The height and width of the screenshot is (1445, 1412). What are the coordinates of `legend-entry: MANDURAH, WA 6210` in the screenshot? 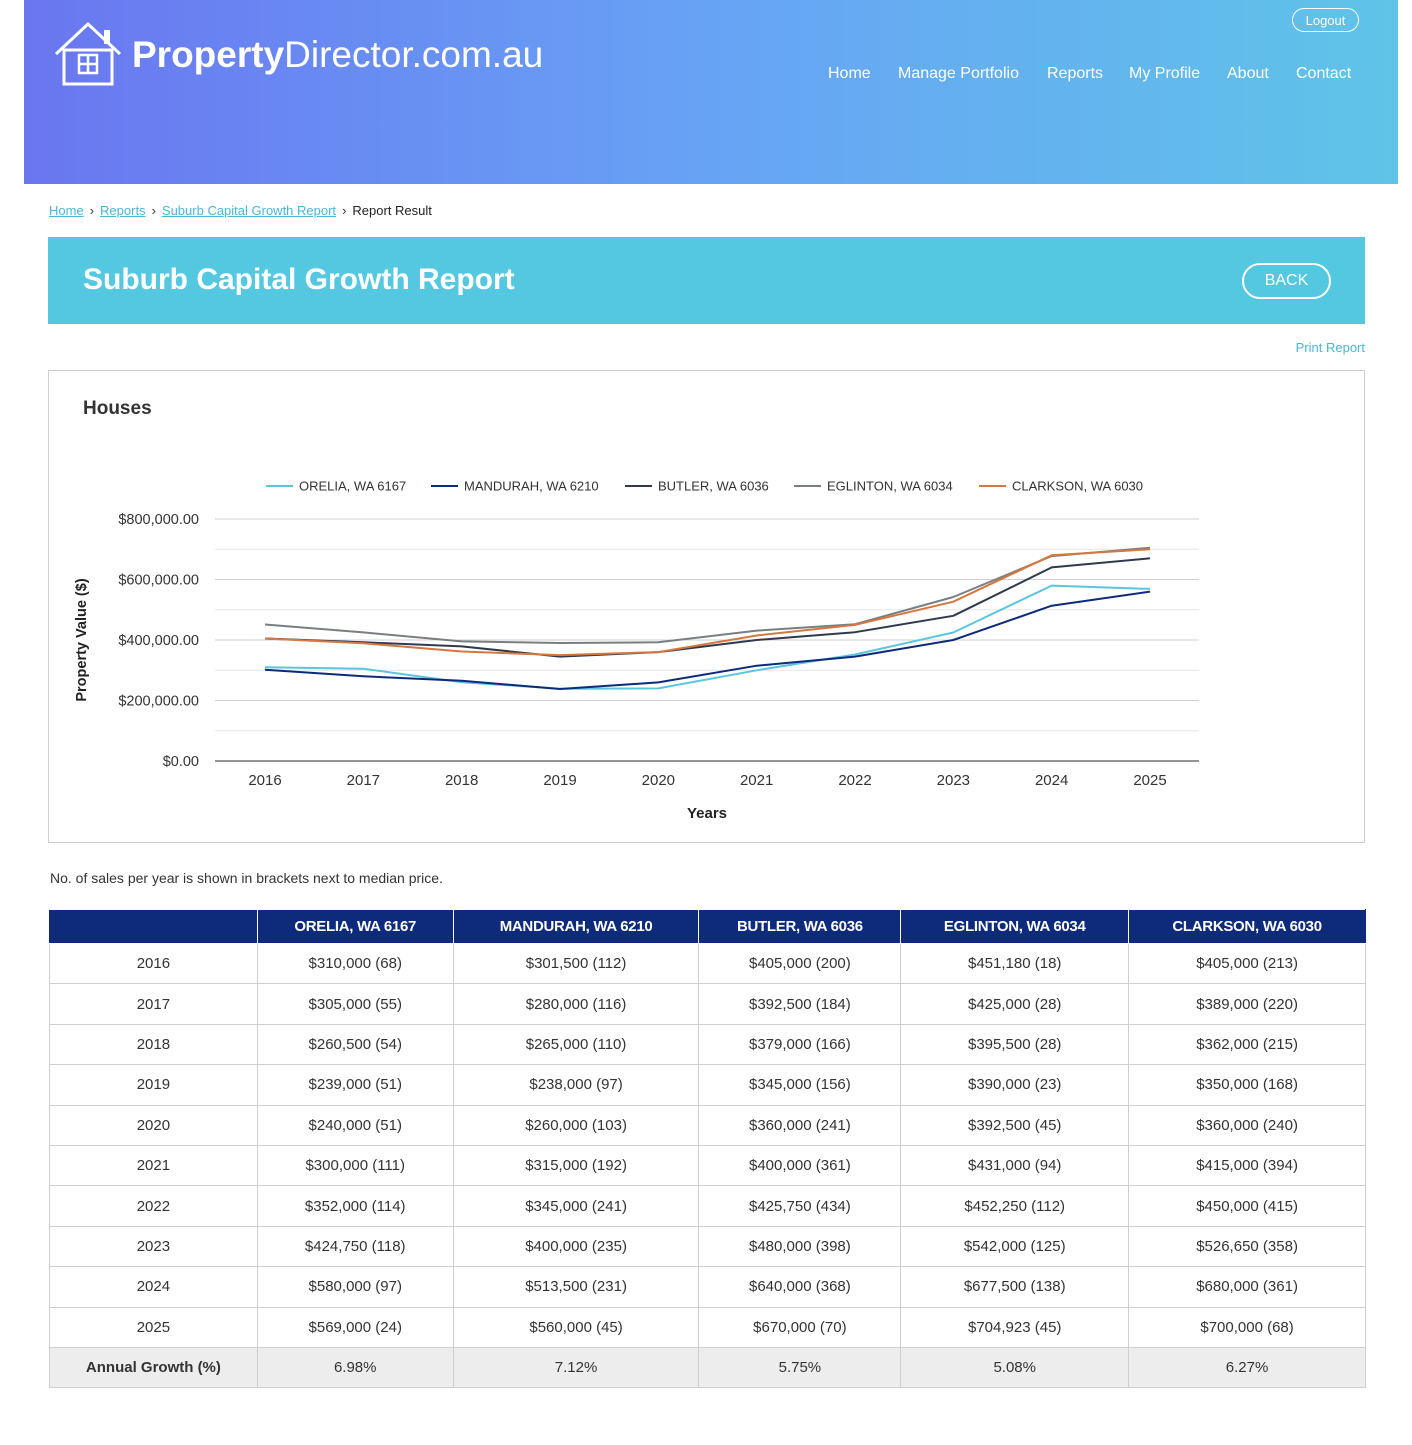 It's located at (531, 486).